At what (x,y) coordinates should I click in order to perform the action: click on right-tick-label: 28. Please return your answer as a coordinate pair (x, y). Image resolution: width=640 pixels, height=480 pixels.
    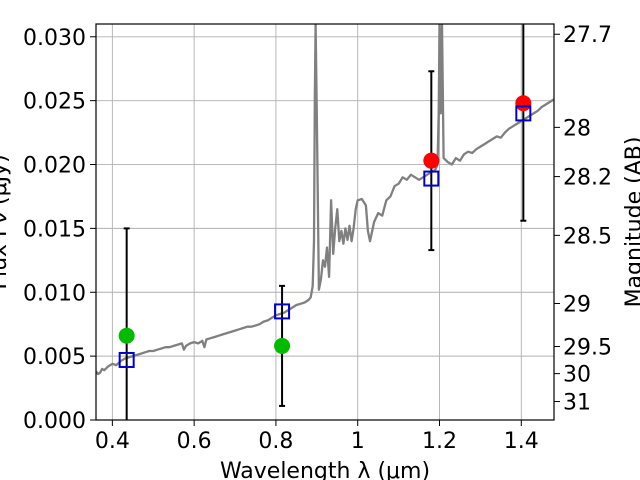
    Looking at the image, I should click on (577, 128).